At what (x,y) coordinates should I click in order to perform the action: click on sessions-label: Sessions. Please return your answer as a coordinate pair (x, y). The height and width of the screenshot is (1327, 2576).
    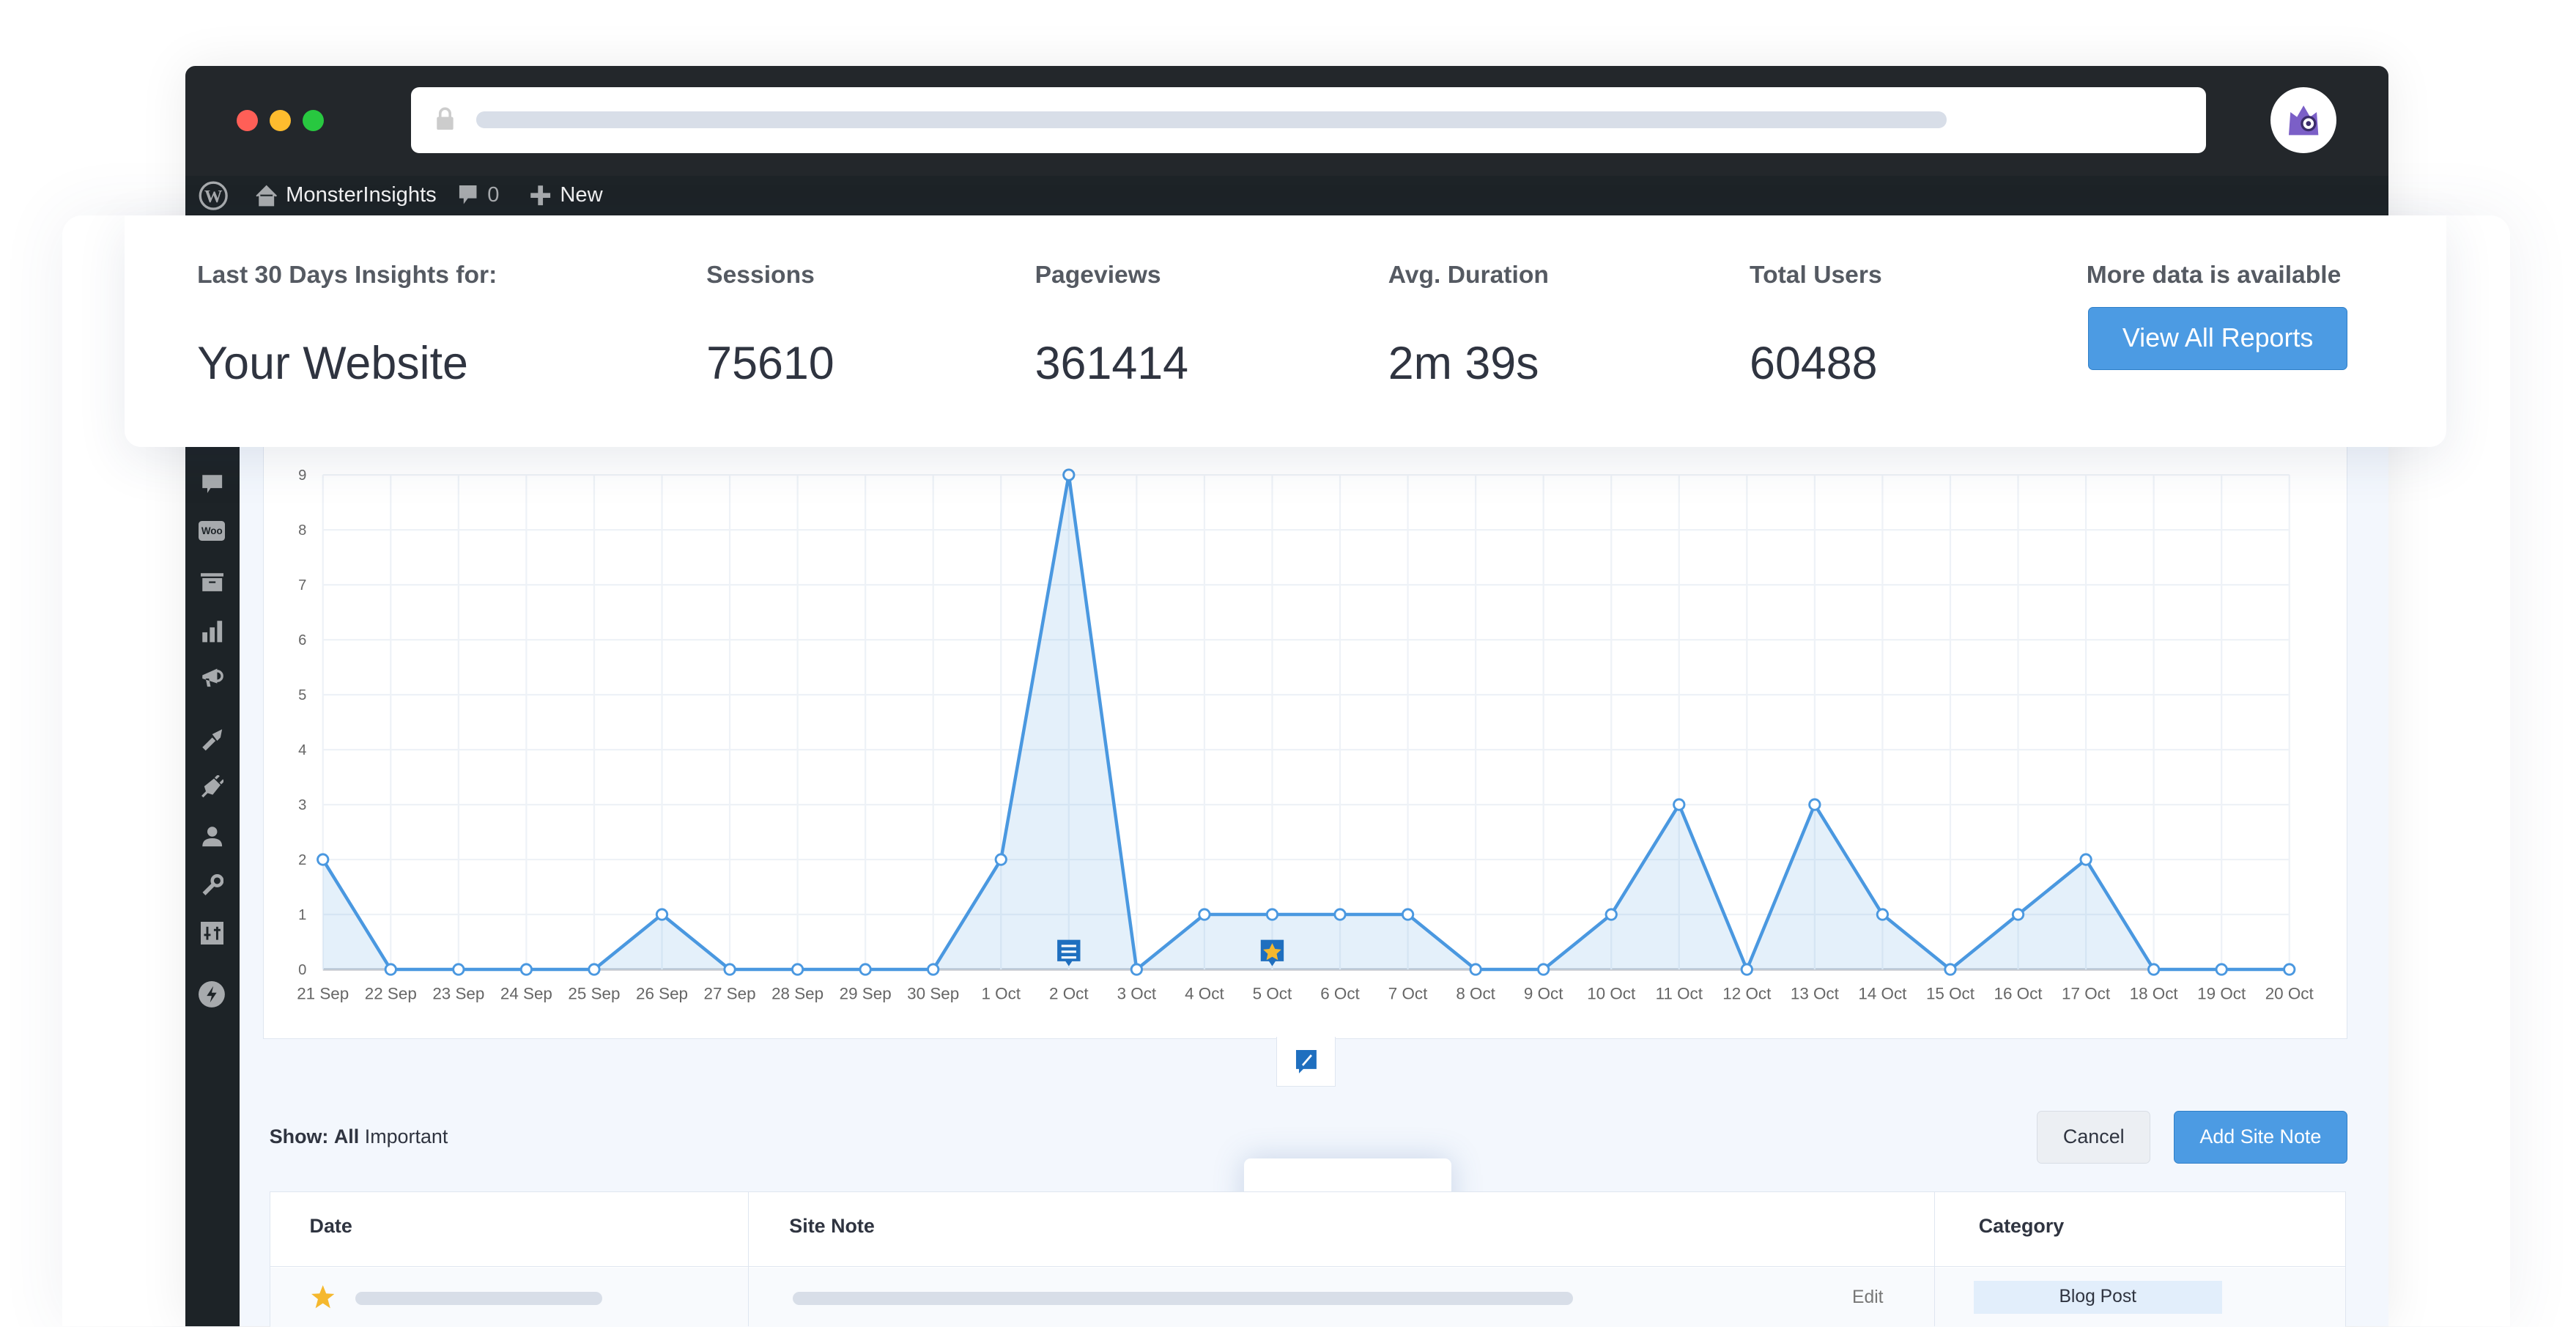
    Looking at the image, I should click on (760, 275).